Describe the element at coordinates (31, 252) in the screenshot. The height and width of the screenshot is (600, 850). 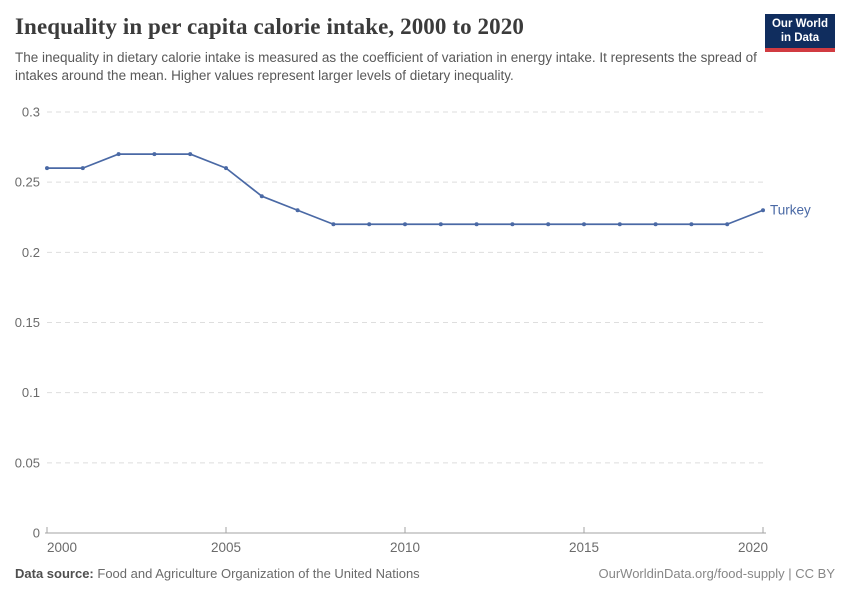
I see `y-tick-label: 0.2` at that location.